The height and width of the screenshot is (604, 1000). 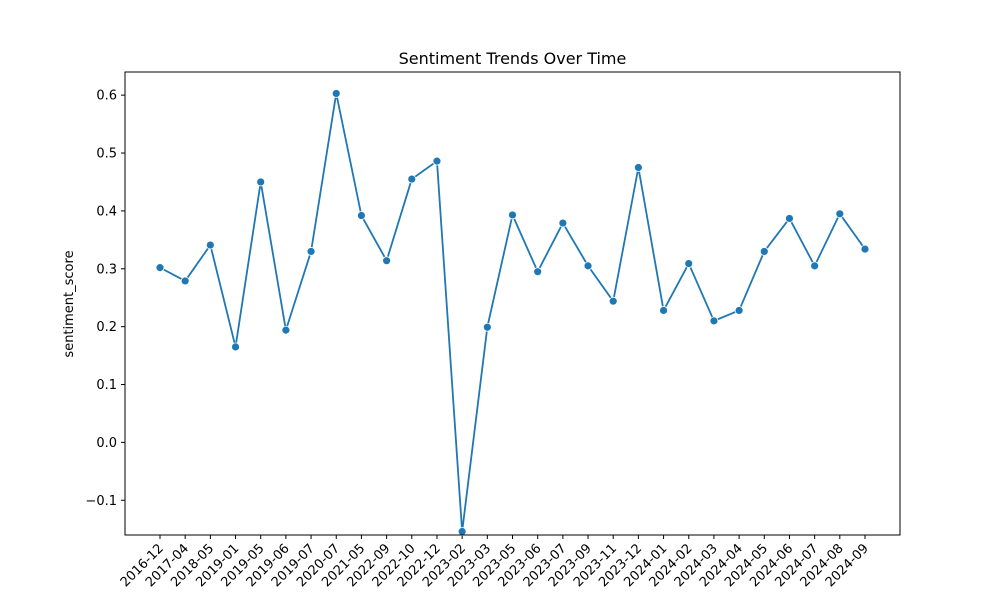 What do you see at coordinates (105, 299) in the screenshot?
I see `y-axis-ticks: −0.1 0.0 0.1 0.2 0.3 0.4 0.5 0.6` at bounding box center [105, 299].